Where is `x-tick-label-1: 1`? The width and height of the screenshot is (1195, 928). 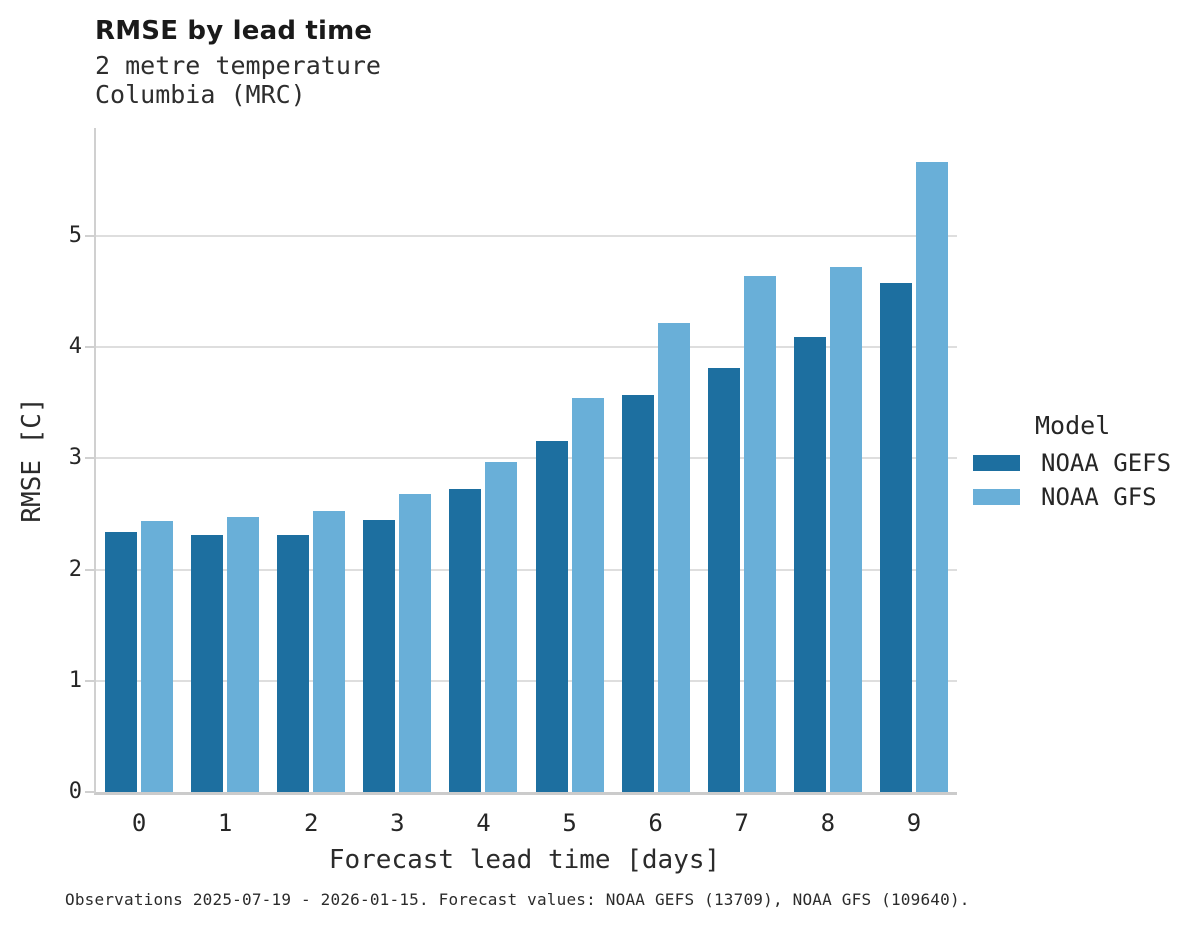 x-tick-label-1: 1 is located at coordinates (225, 823).